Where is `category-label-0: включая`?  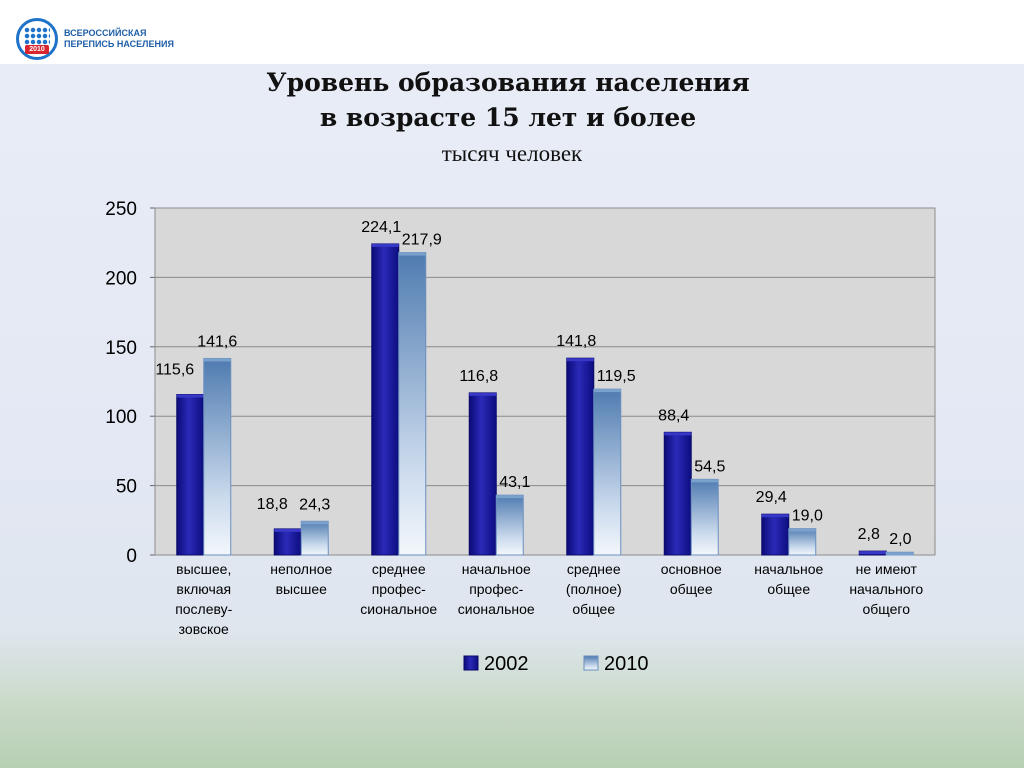 category-label-0: включая is located at coordinates (203, 589).